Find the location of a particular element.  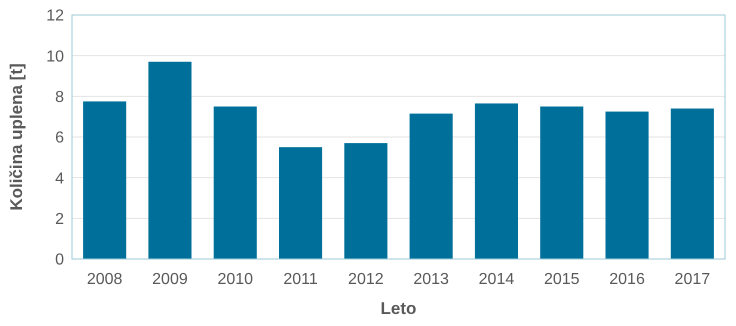

y-tick-label: 4 is located at coordinates (59, 179).